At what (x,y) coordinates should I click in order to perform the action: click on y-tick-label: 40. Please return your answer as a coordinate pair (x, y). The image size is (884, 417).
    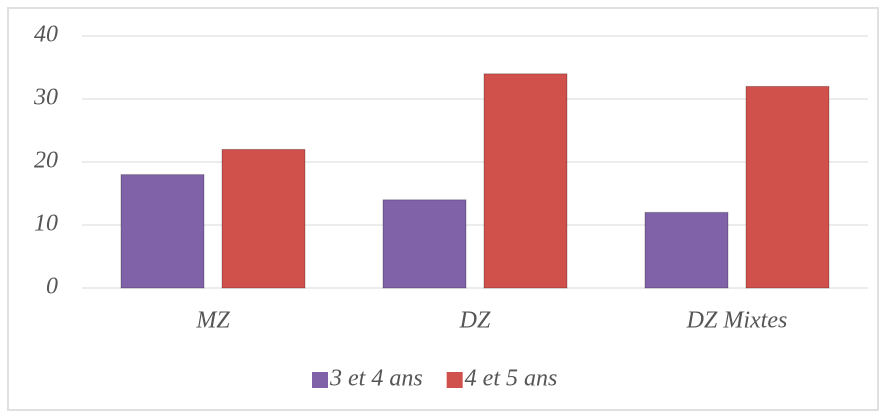
    Looking at the image, I should click on (46, 35).